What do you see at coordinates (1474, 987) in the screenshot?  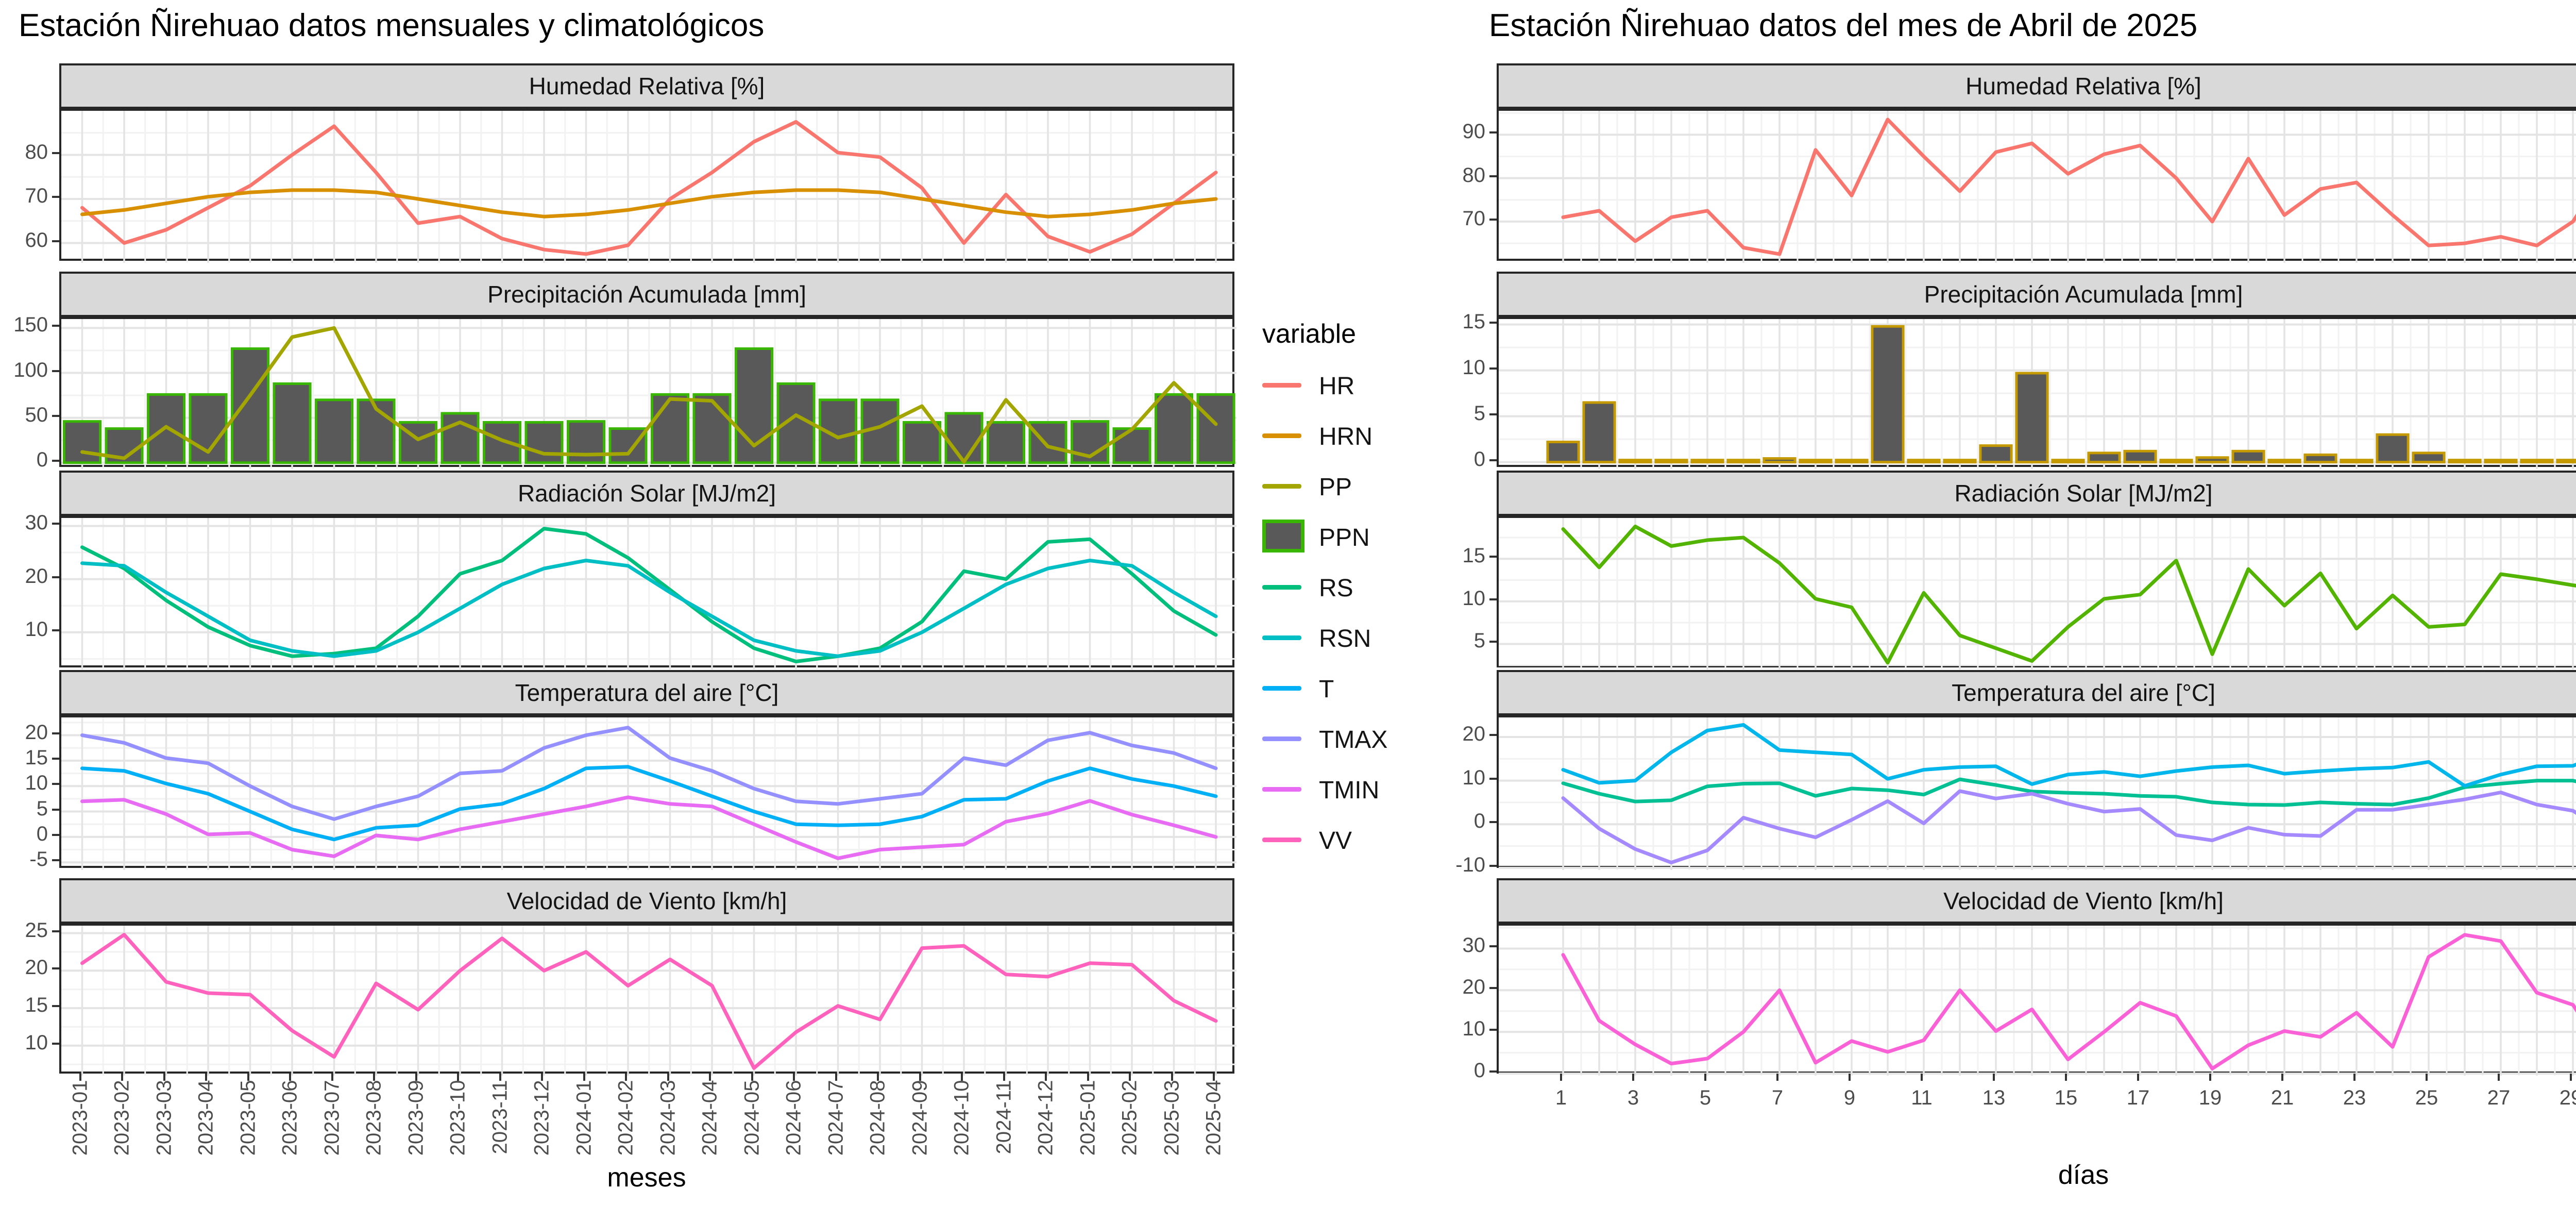 I see `y-tick-label: 20` at bounding box center [1474, 987].